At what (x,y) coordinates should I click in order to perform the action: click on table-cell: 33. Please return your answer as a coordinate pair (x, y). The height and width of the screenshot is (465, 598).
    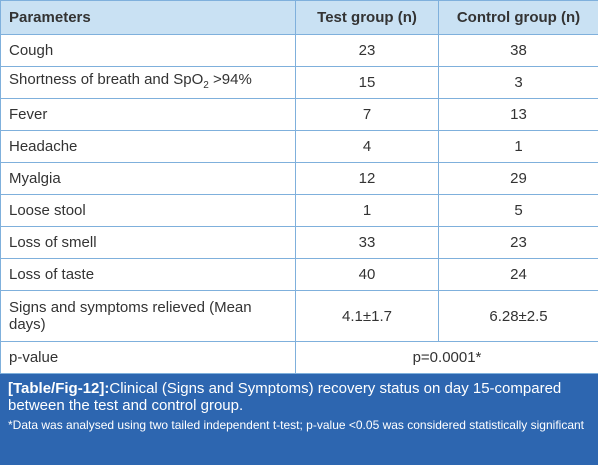
    Looking at the image, I should click on (367, 243).